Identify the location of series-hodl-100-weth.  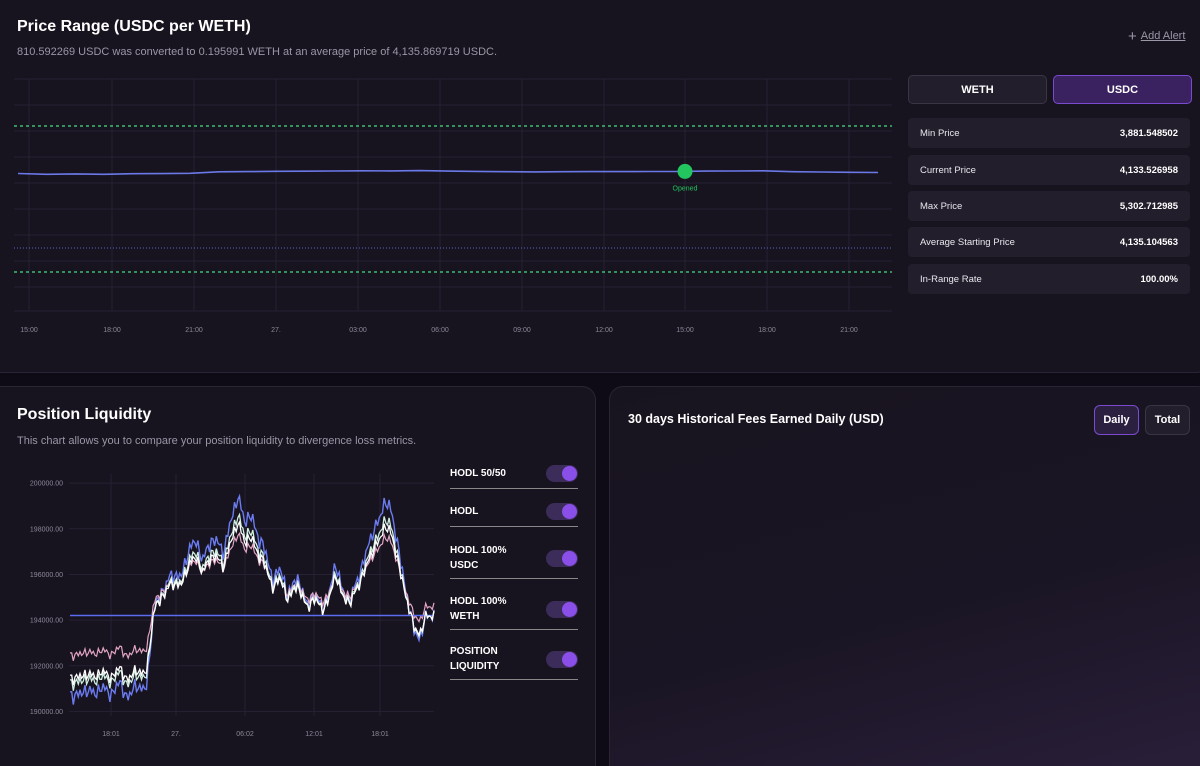
(252, 599).